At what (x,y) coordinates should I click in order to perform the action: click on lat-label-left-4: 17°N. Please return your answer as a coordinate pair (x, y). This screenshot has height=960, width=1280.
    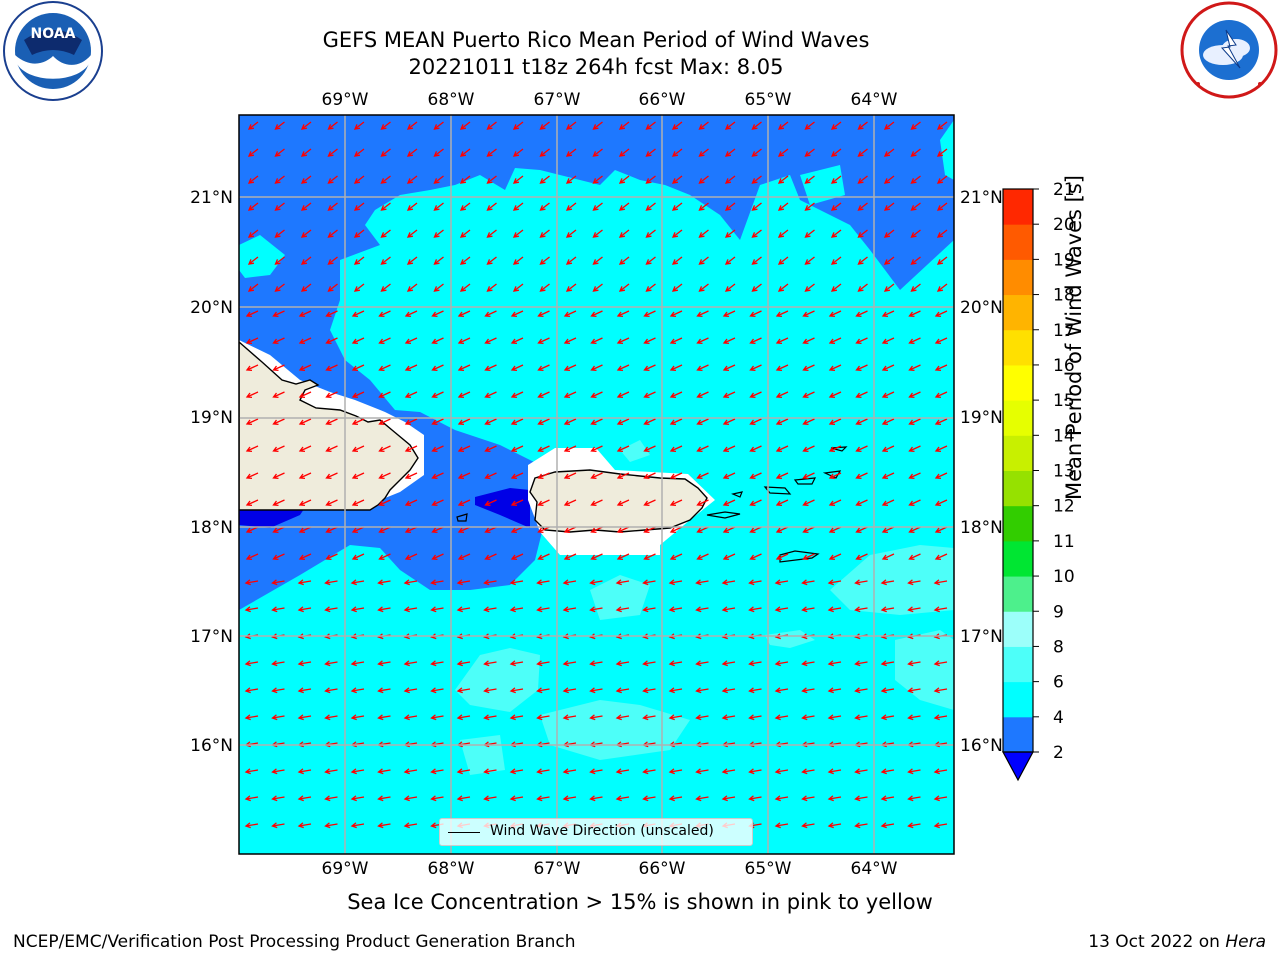
    Looking at the image, I should click on (211, 637).